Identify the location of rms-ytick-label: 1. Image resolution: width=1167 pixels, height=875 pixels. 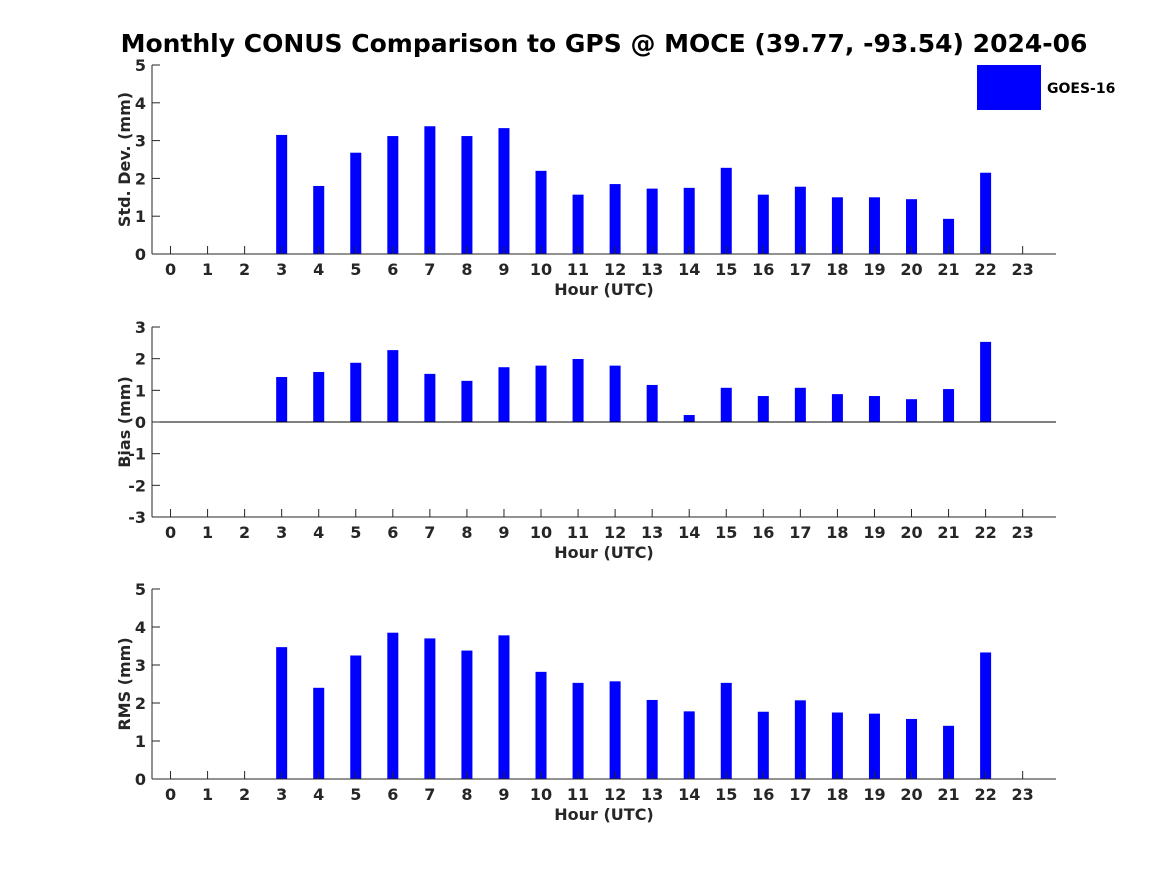
(140, 741).